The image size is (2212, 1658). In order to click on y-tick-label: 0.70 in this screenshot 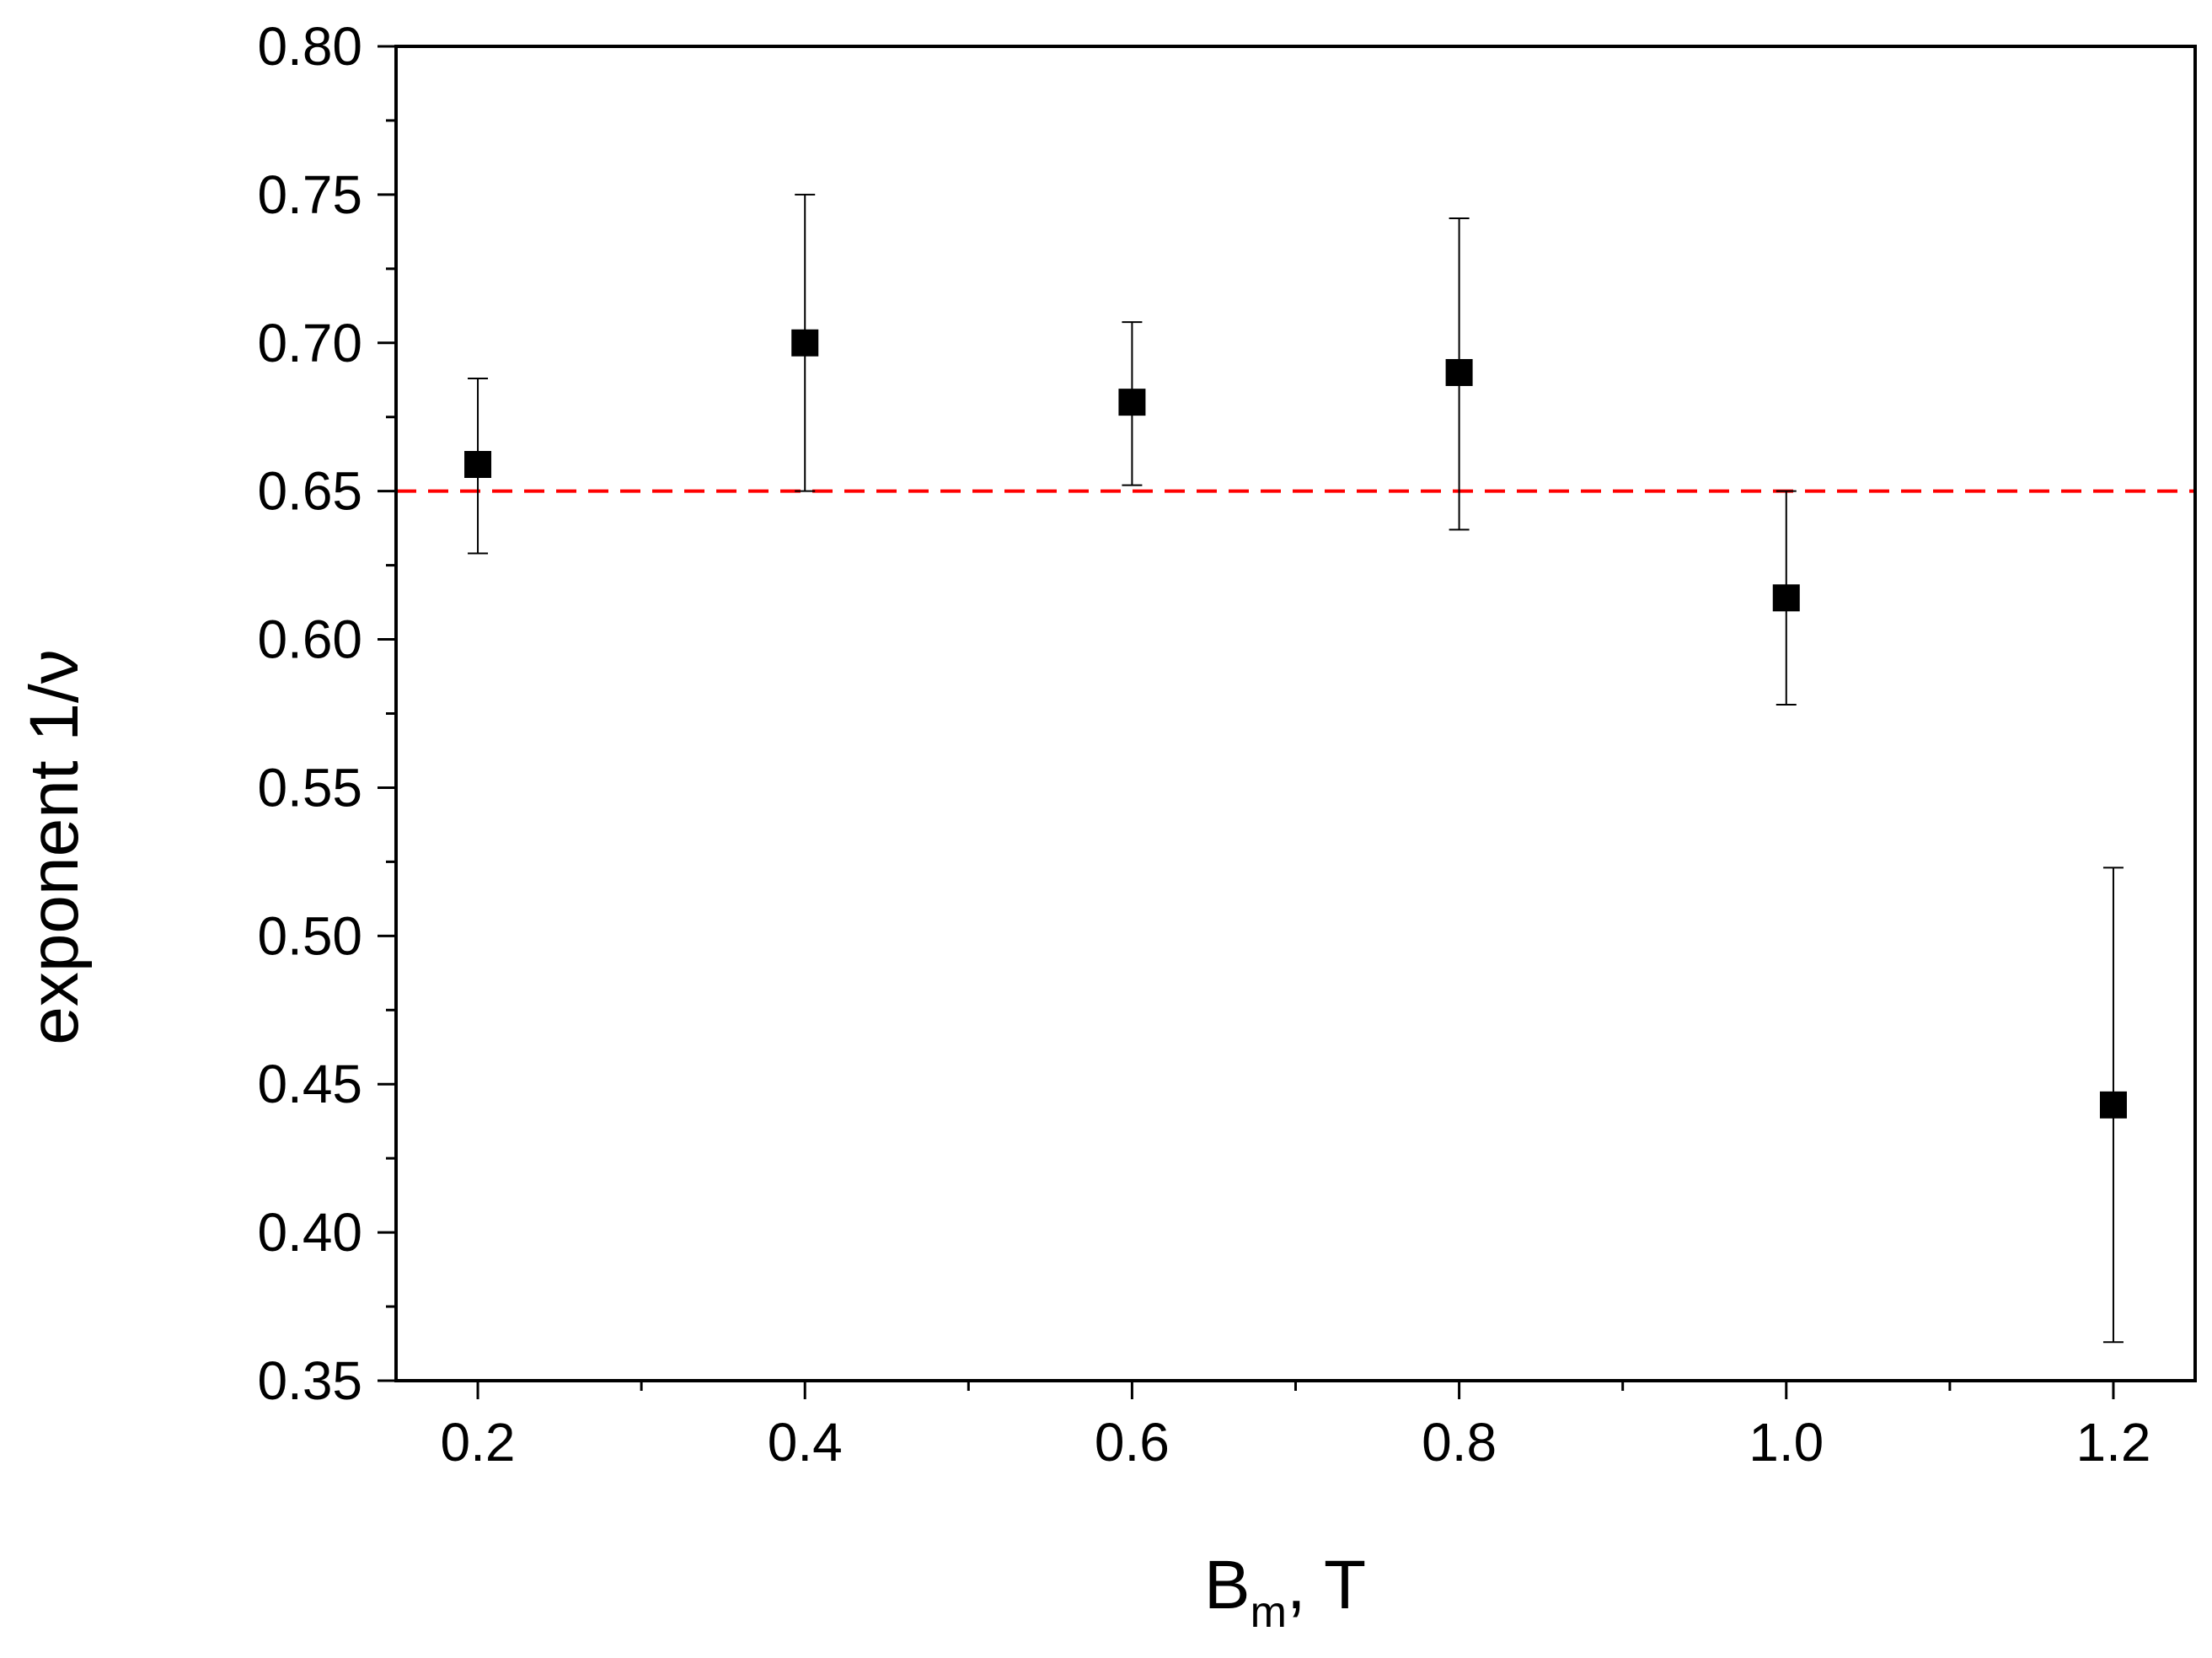, I will do `click(310, 343)`.